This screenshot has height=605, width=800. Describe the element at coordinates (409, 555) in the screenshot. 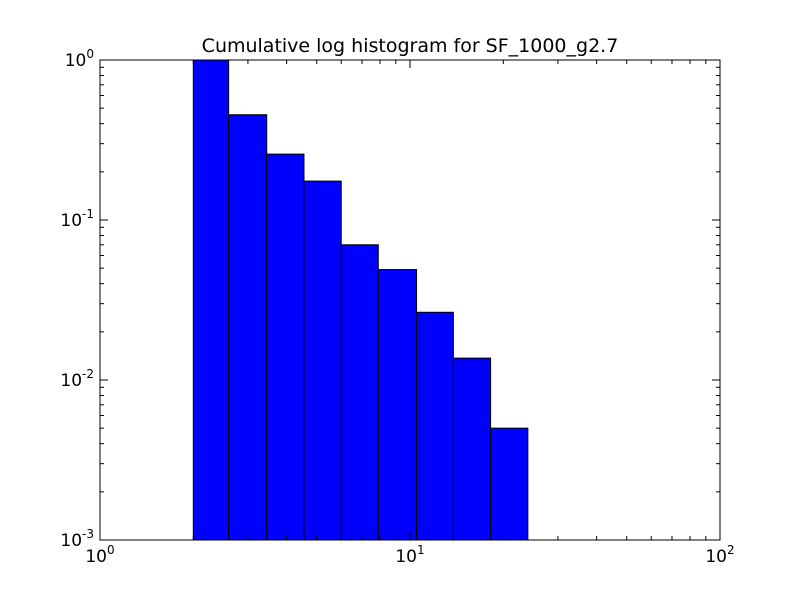

I see `x-tick-label: 10¹` at that location.